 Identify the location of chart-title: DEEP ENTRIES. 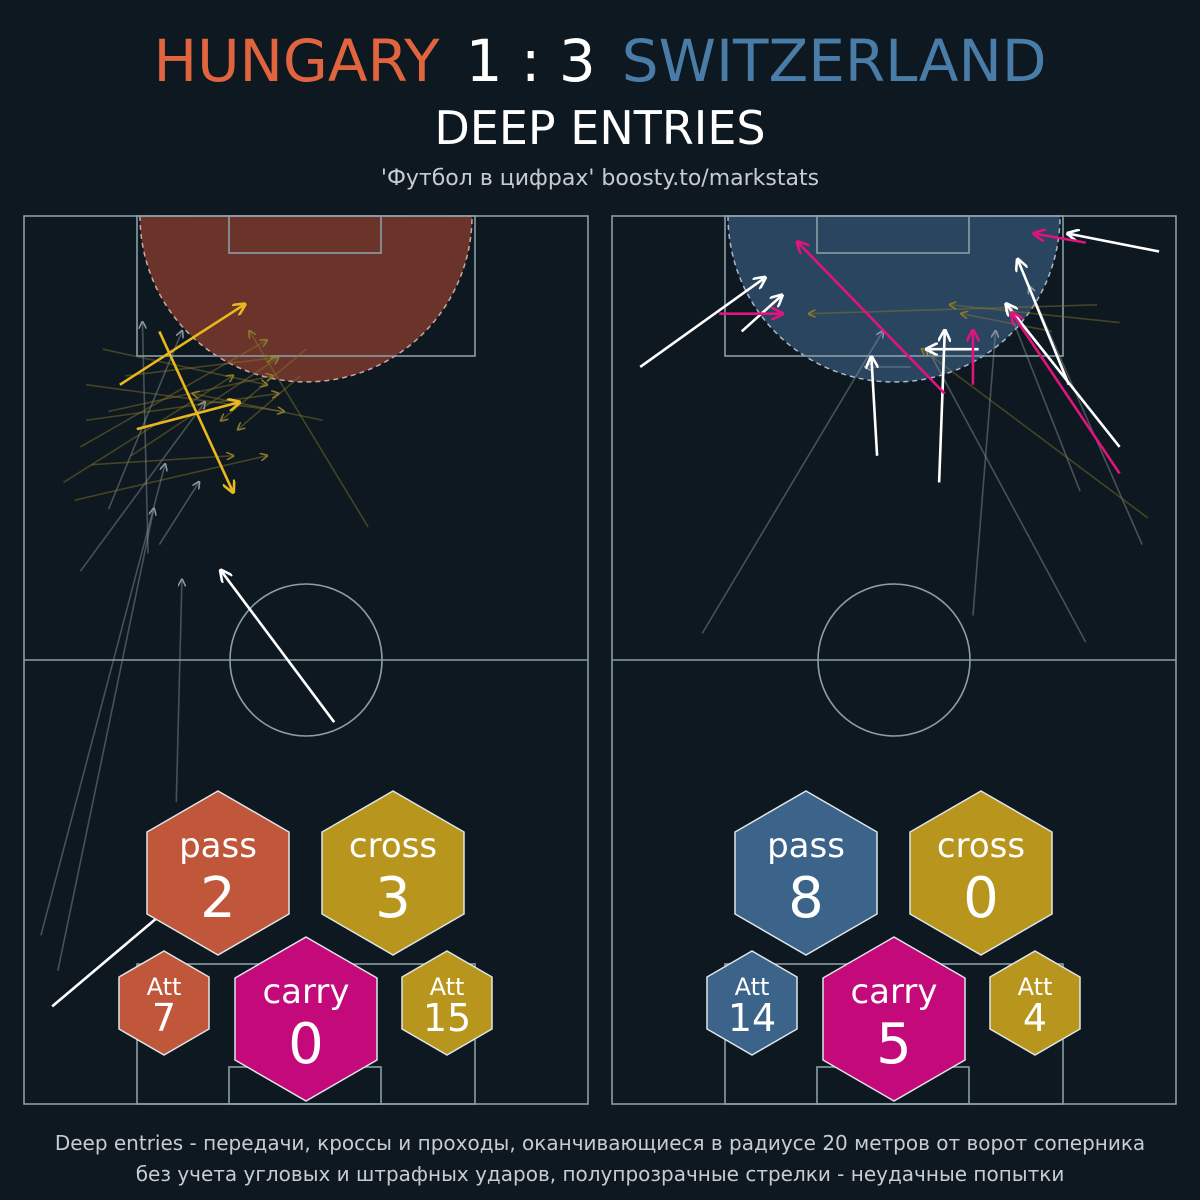
(600, 128).